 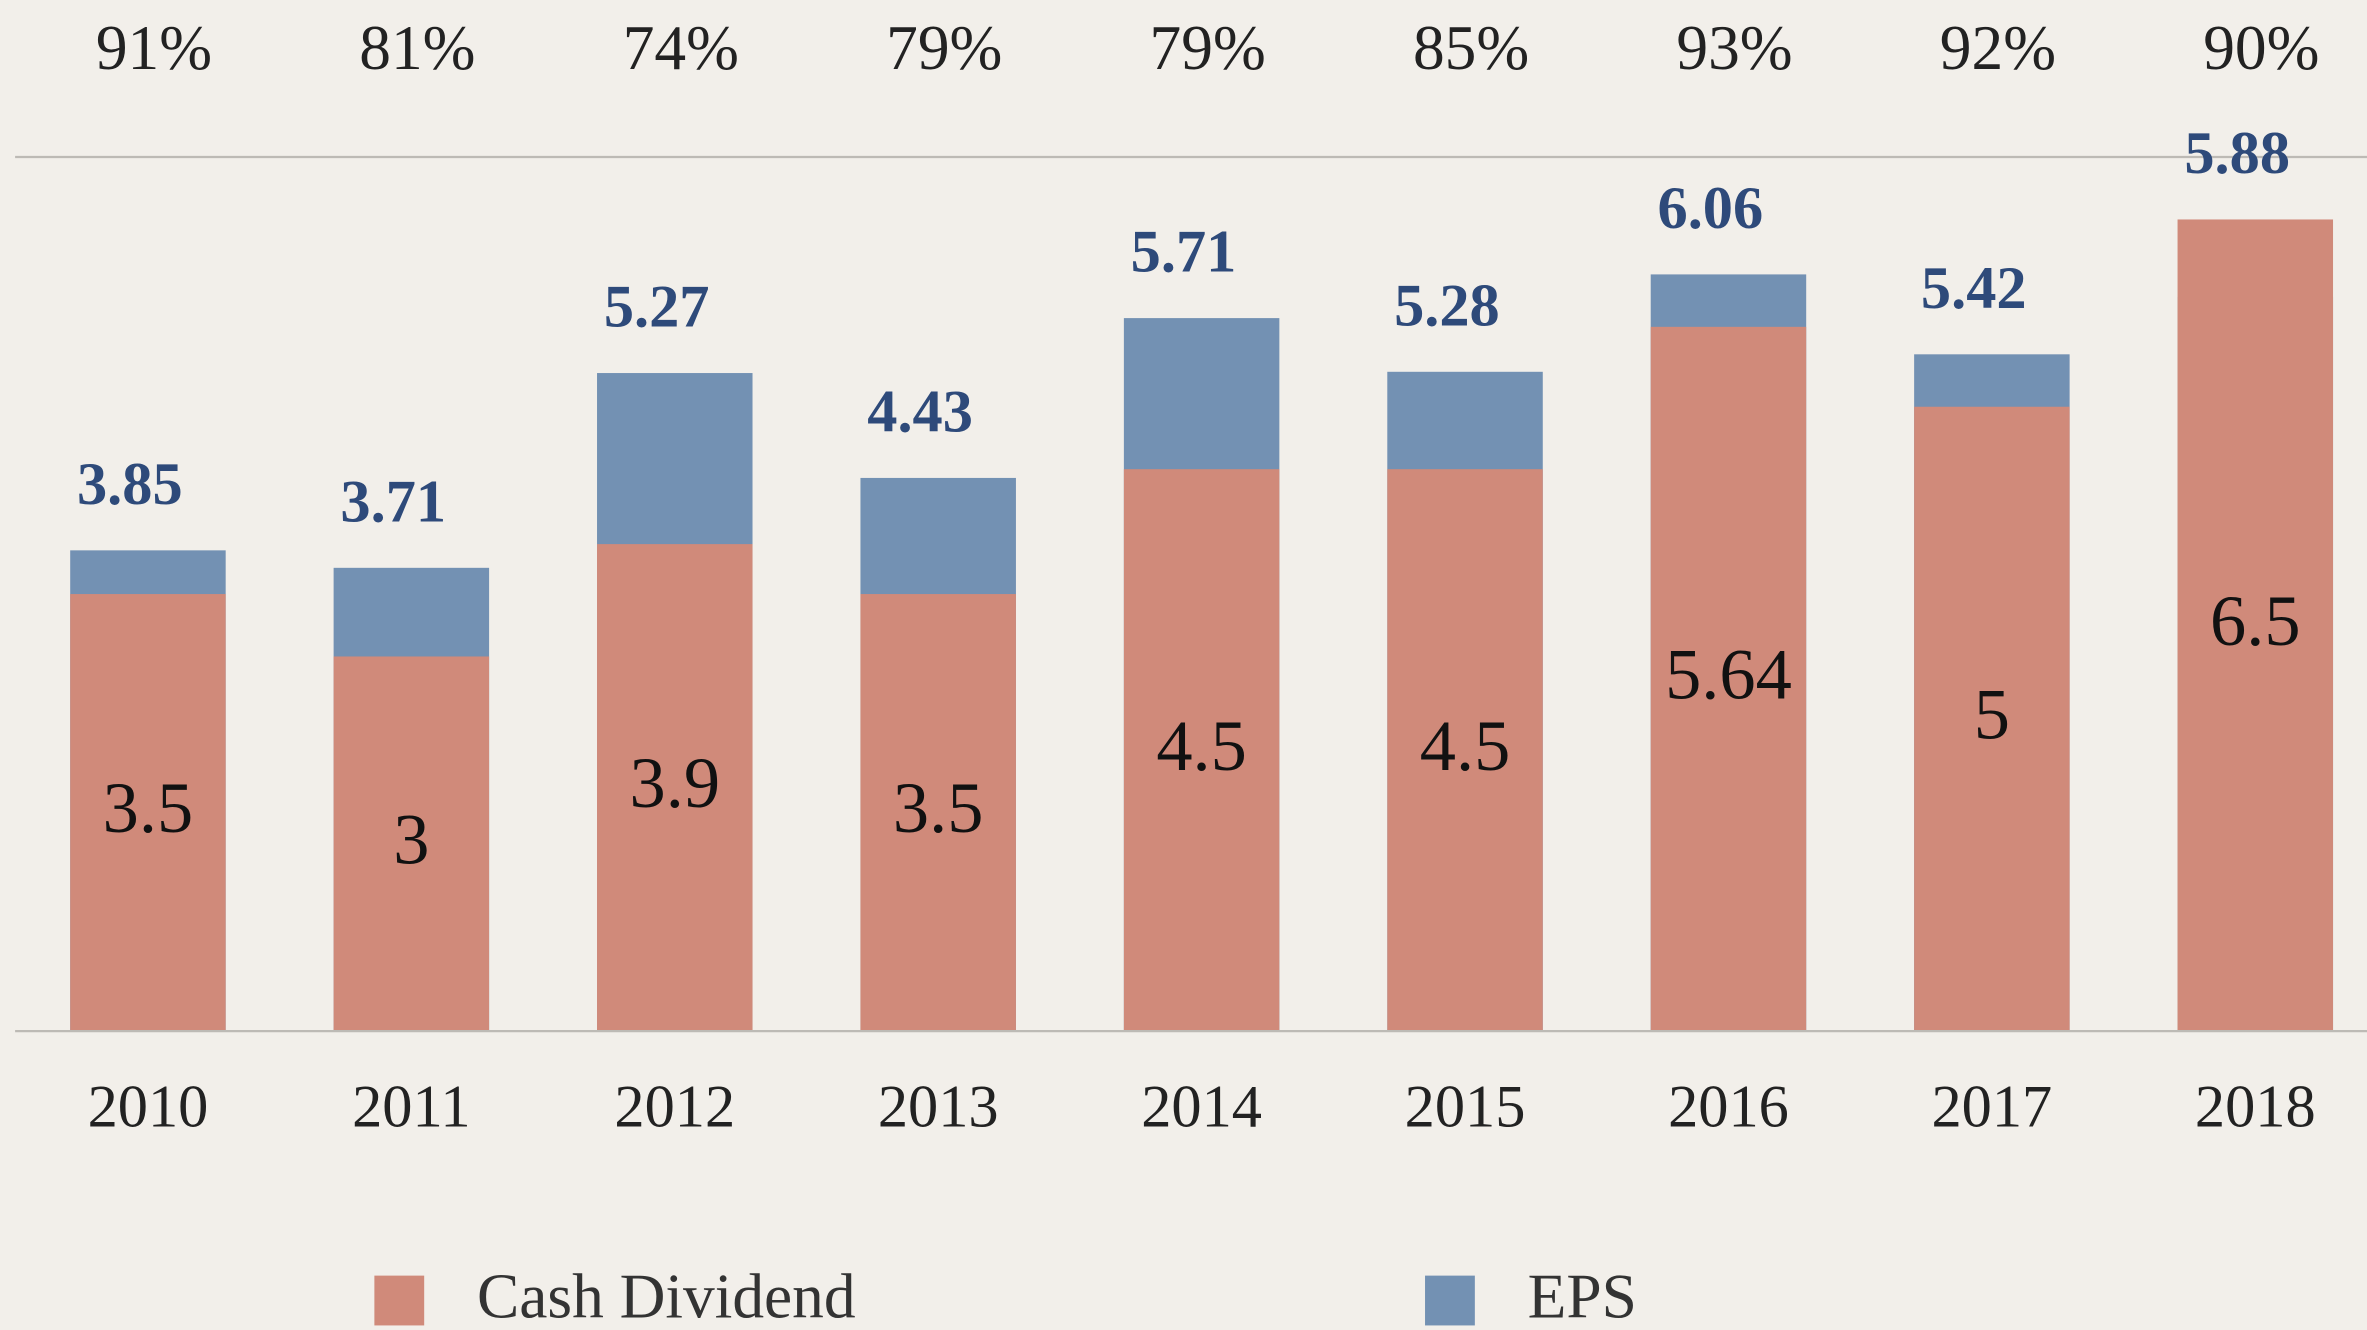 What do you see at coordinates (675, 782) in the screenshot?
I see `dividend-label: 3.9` at bounding box center [675, 782].